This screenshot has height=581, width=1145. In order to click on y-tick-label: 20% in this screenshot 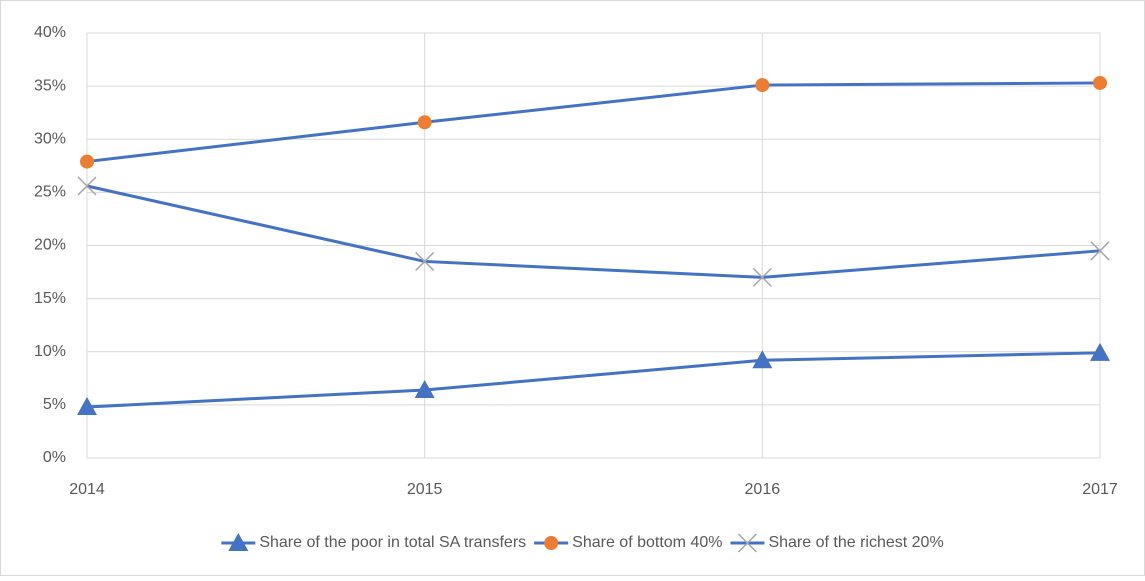, I will do `click(50, 245)`.